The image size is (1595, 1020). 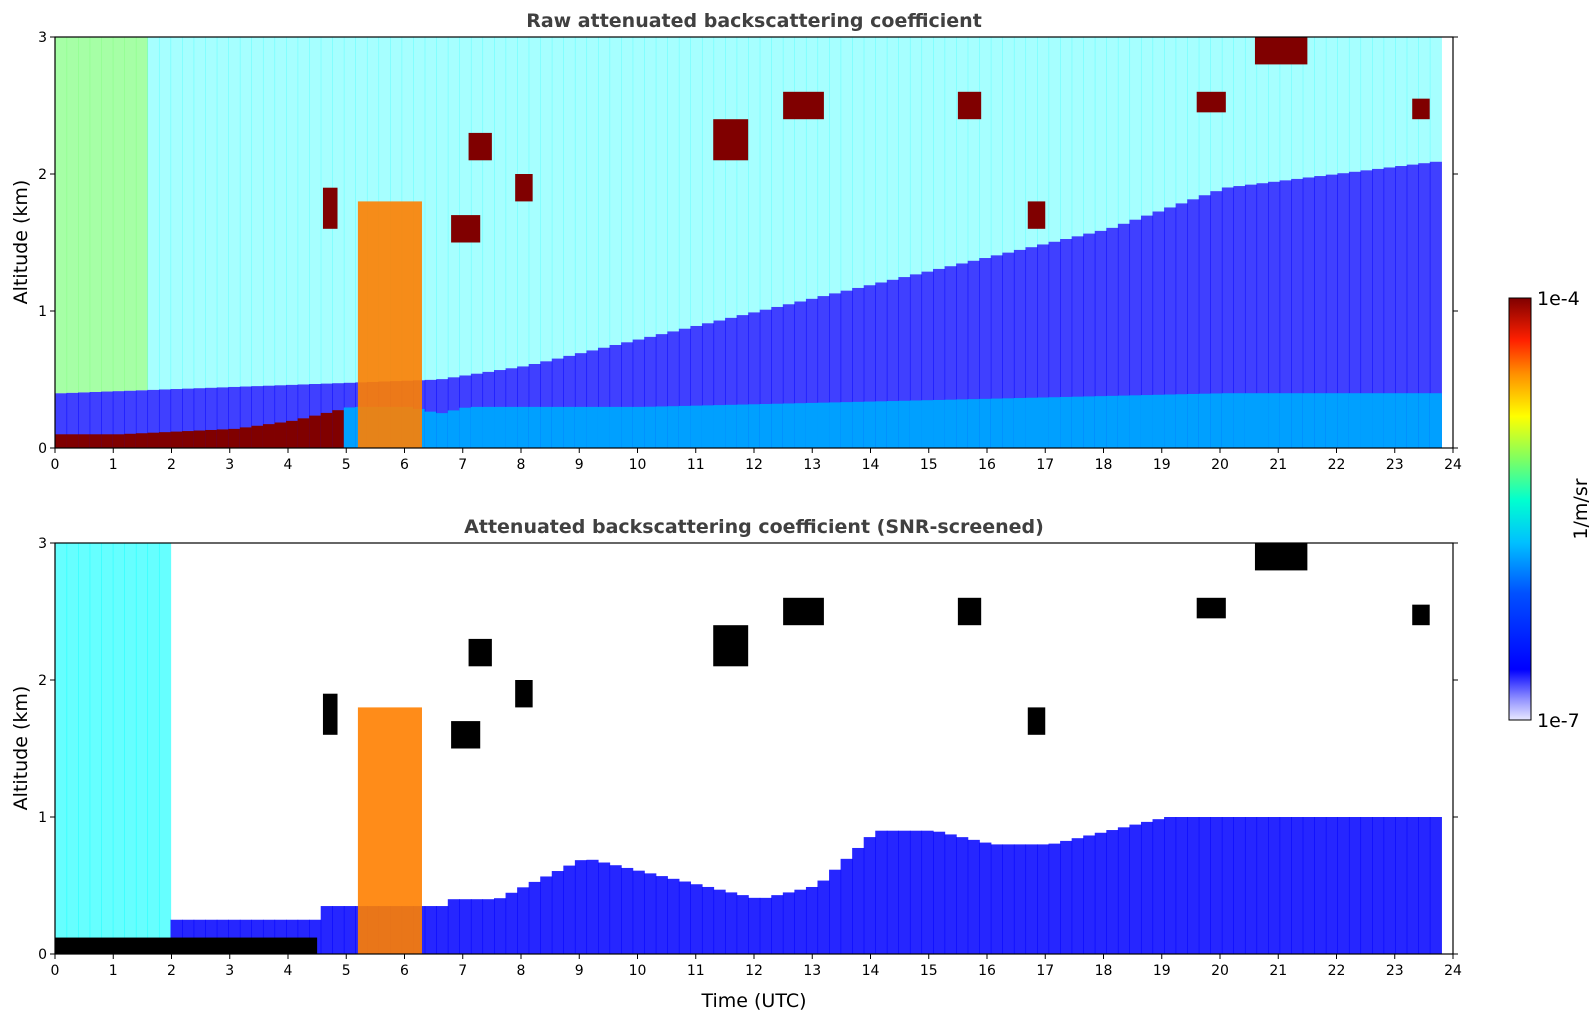 What do you see at coordinates (579, 465) in the screenshot?
I see `x-tick-label: 9` at bounding box center [579, 465].